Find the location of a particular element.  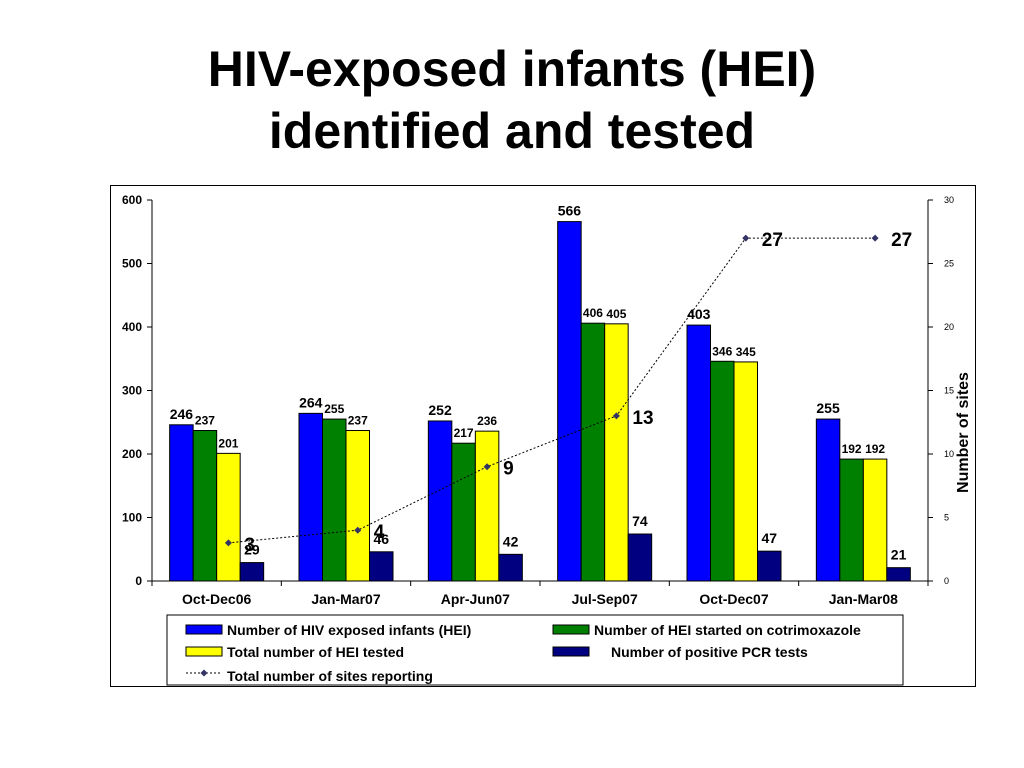

legend-label: Number of HIV exposed infants (HEI) is located at coordinates (349, 630).